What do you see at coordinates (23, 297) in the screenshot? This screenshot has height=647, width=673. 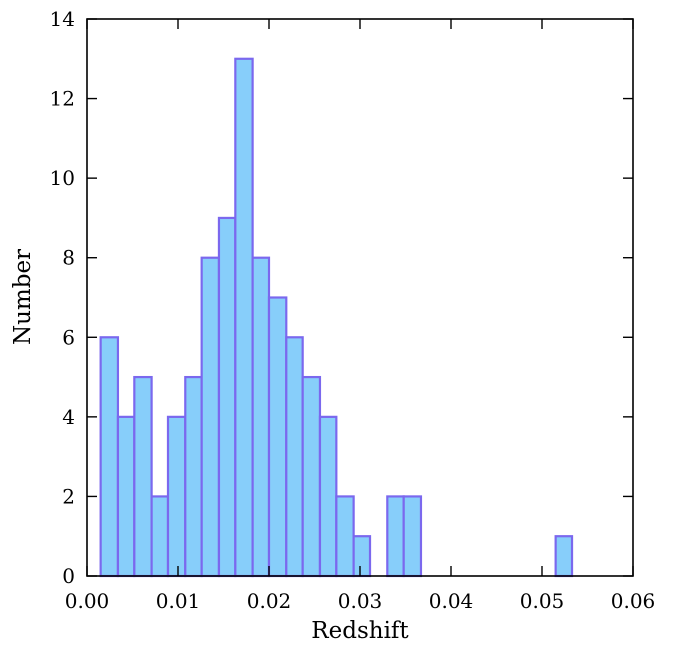 I see `y-axis-label: Number` at bounding box center [23, 297].